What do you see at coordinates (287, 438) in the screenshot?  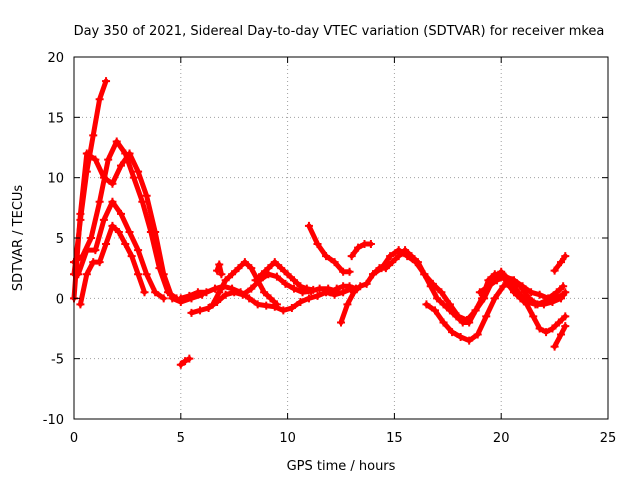 I see `x-tick-label: 10` at bounding box center [287, 438].